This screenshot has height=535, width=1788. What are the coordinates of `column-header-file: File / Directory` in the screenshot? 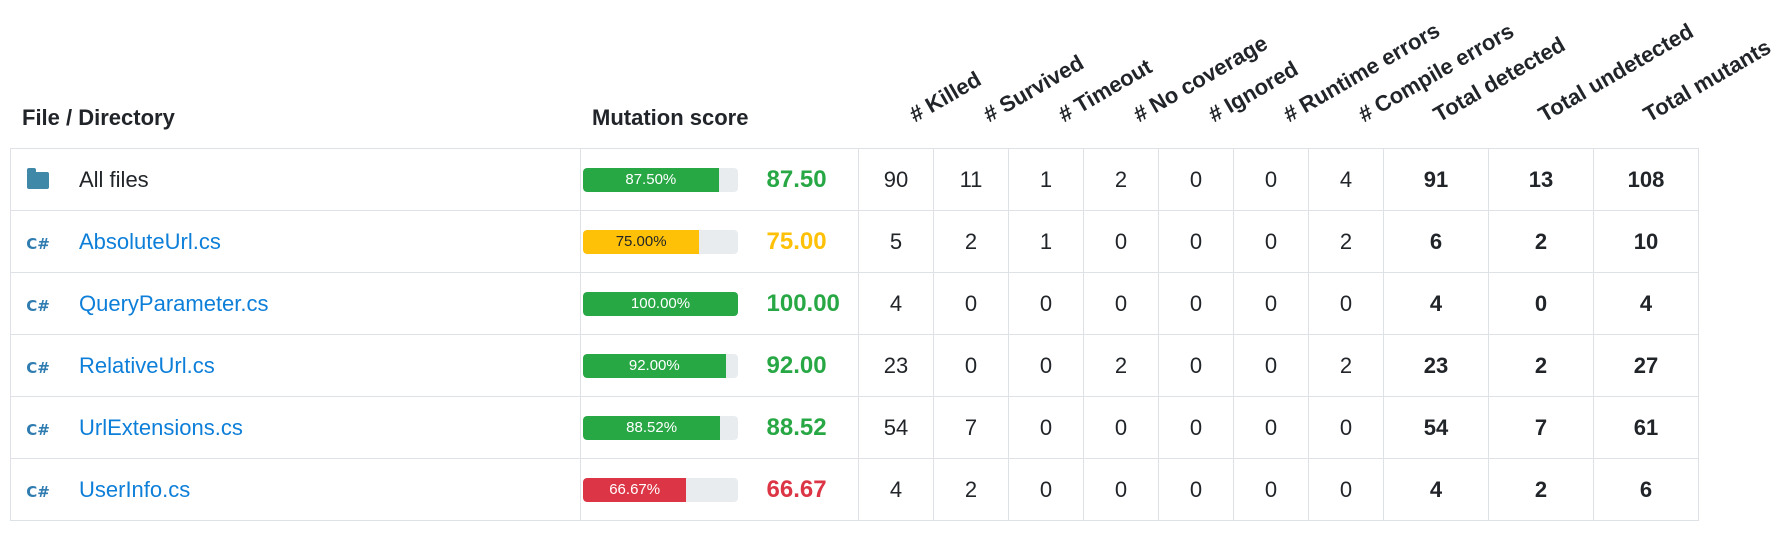 It's located at (98, 117).